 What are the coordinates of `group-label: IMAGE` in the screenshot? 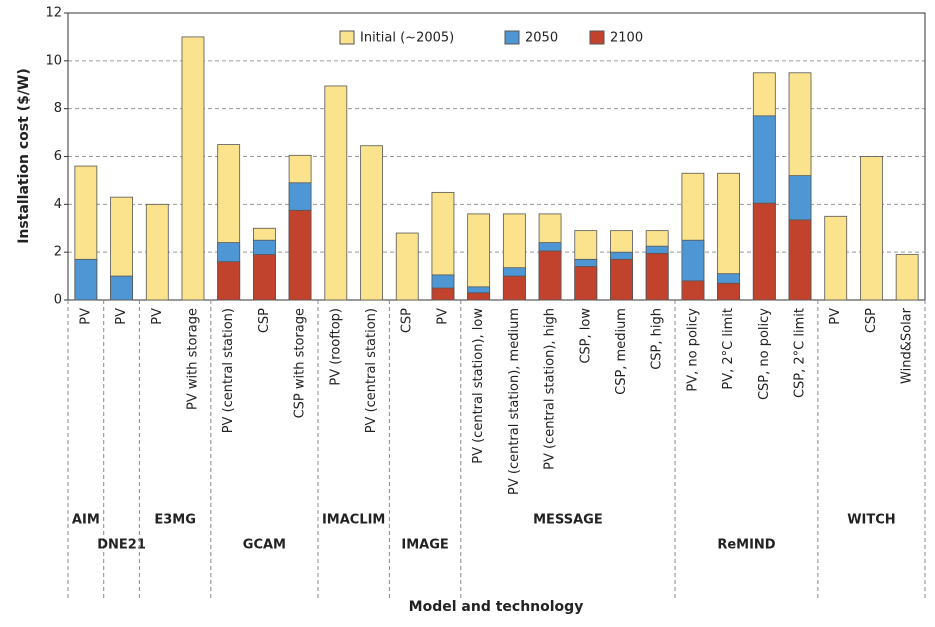 It's located at (424, 545).